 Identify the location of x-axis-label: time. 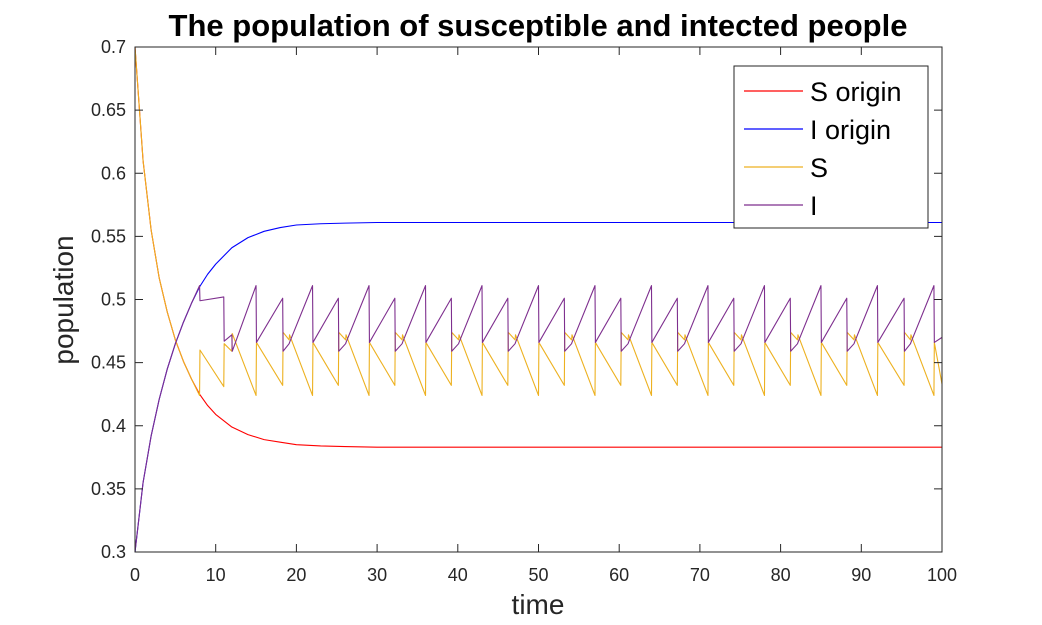
(538, 604).